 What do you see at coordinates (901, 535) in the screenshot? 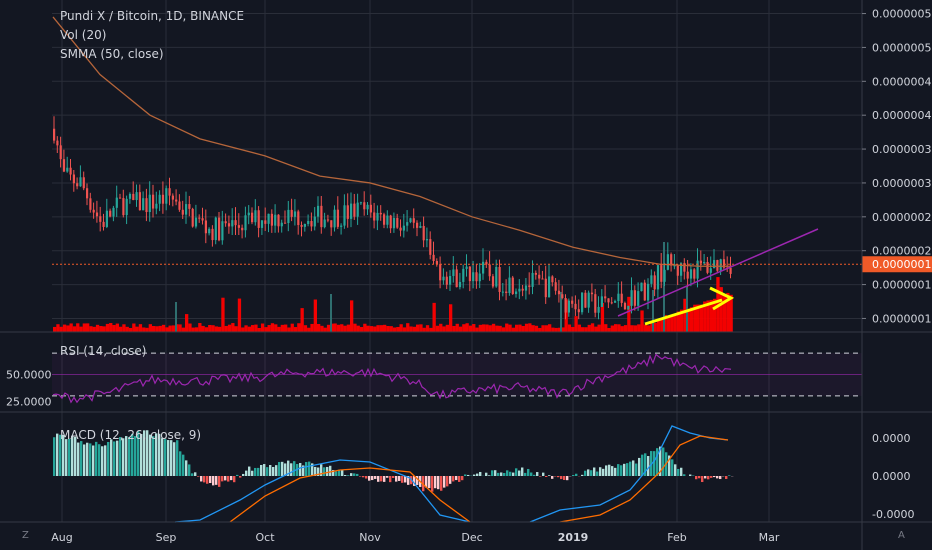
I see `auto-scale-icon: A` at bounding box center [901, 535].